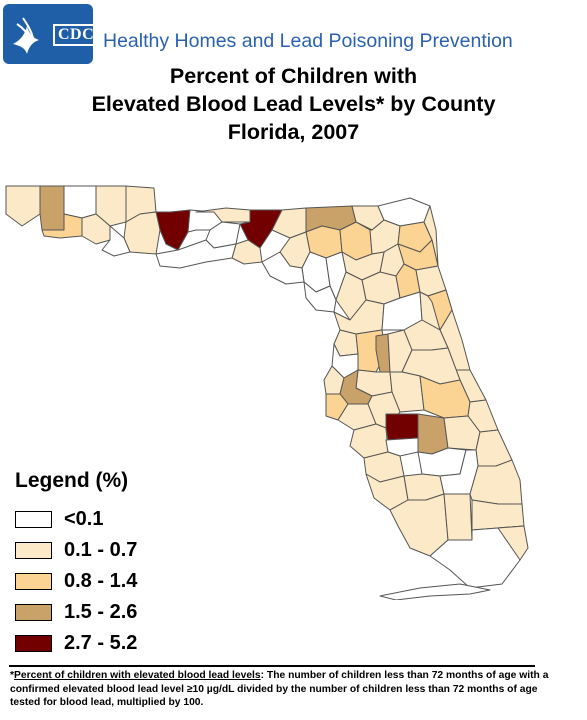  Describe the element at coordinates (293, 132) in the screenshot. I see `title-line-3: Florida, 2007` at that location.